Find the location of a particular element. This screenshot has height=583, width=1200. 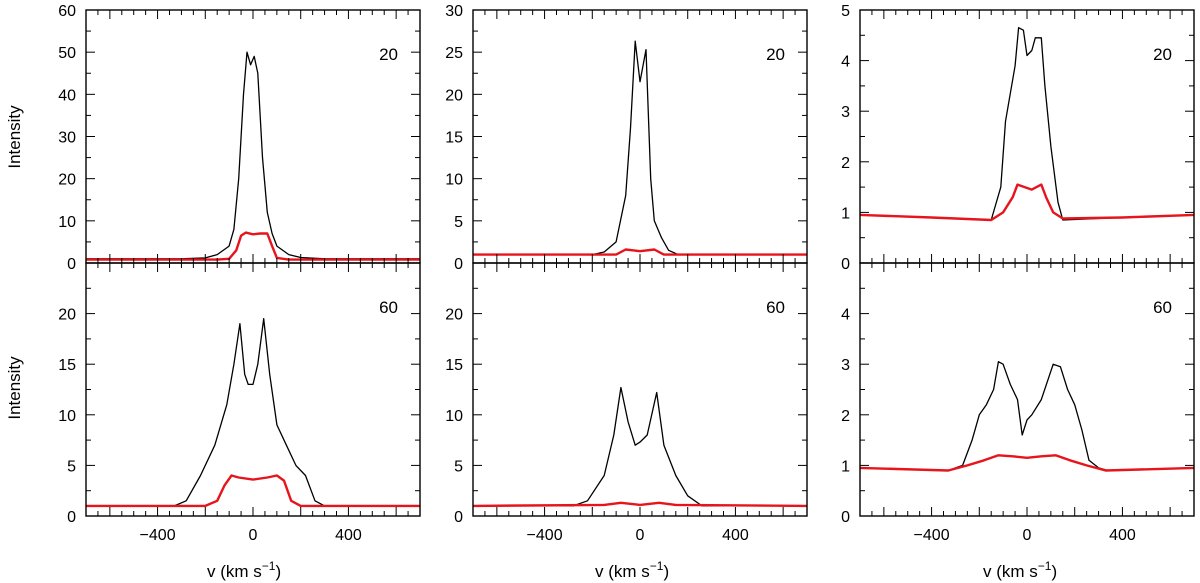

x-axis-label-left: v (km s−1) is located at coordinates (244, 570).